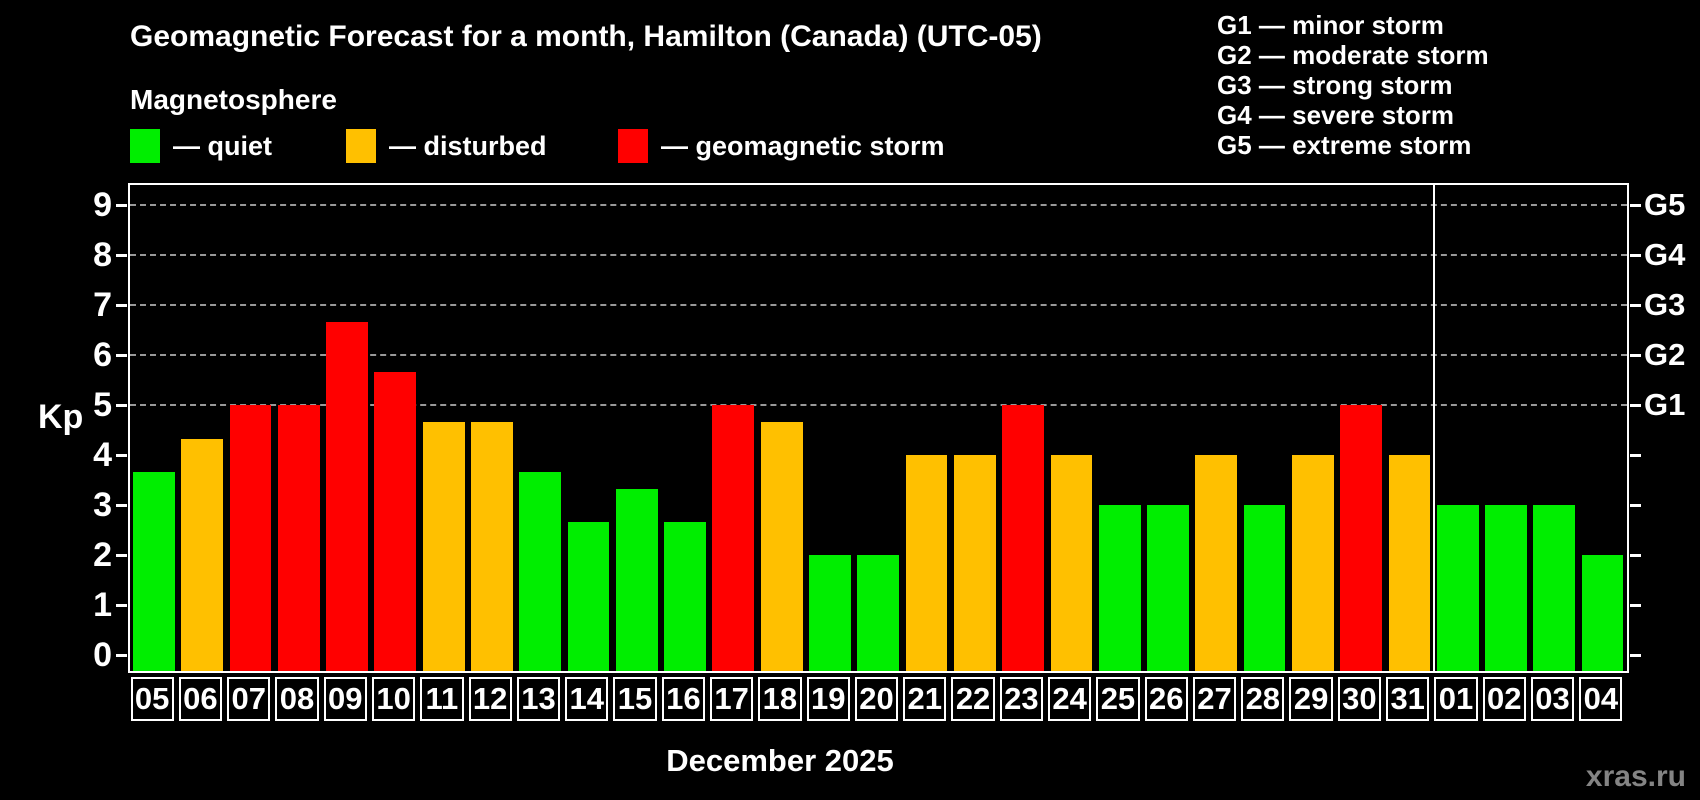  Describe the element at coordinates (878, 355) in the screenshot. I see `gridline-kp6` at that location.